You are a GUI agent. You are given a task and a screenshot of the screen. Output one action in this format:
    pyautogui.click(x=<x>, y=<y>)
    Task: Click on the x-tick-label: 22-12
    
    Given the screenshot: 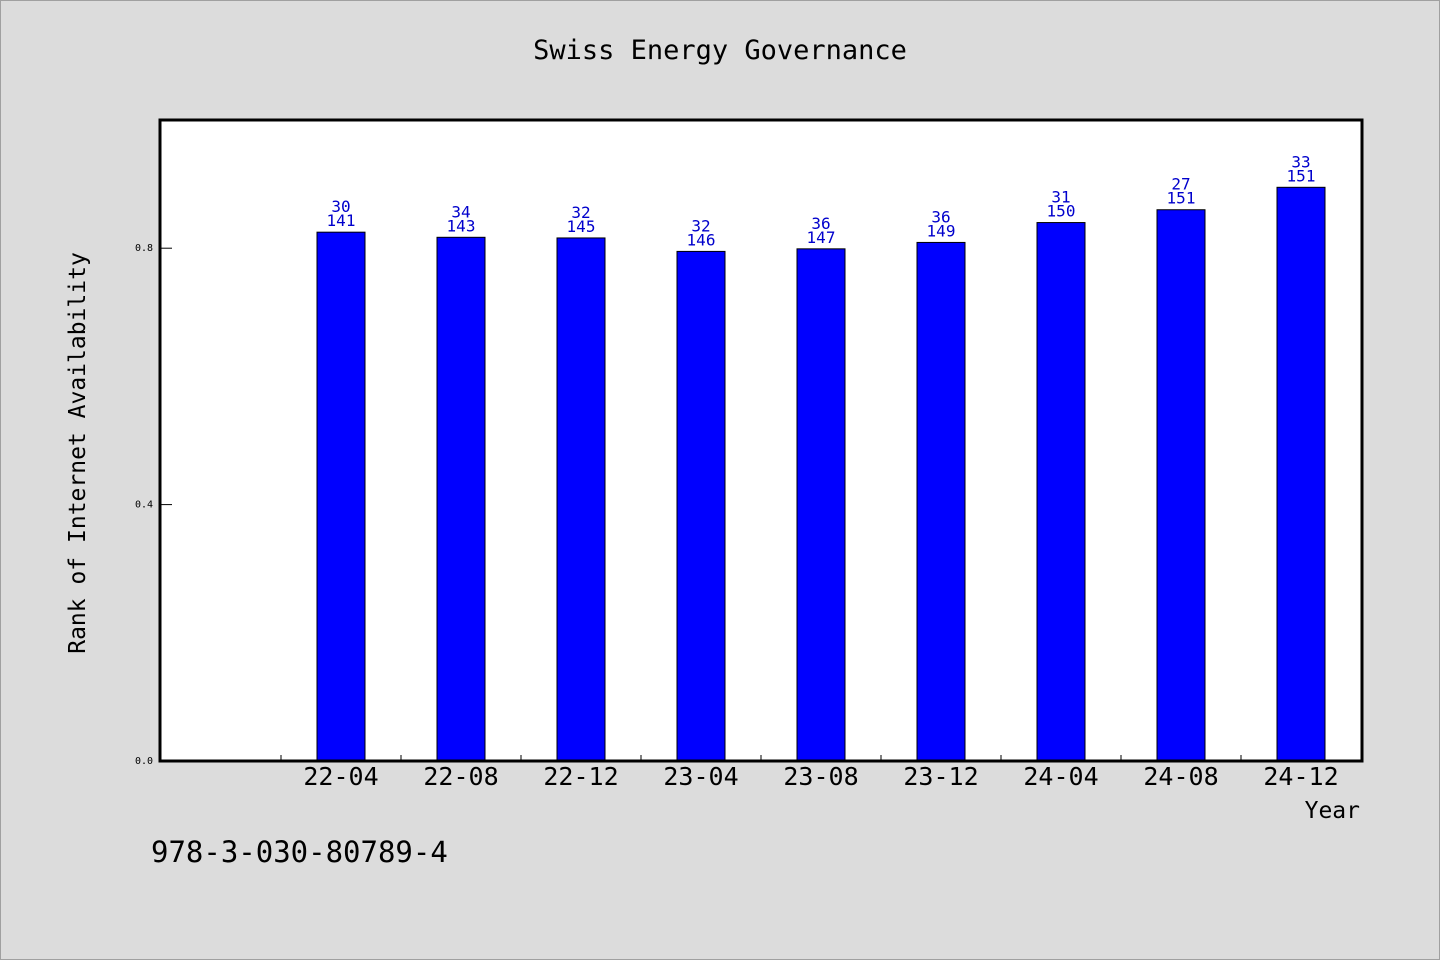 What is the action you would take?
    pyautogui.click(x=580, y=776)
    